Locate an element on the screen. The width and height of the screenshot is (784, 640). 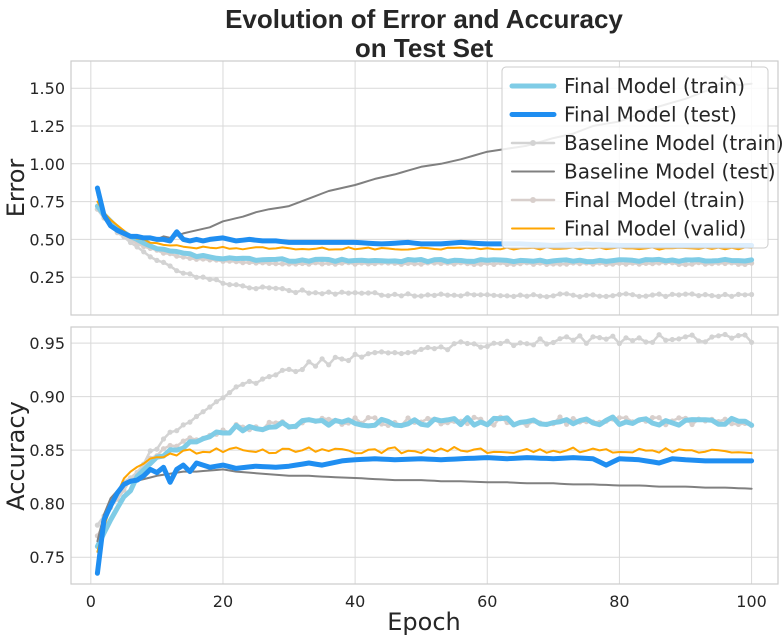
y-tick-label: 0.75 is located at coordinates (47, 557).